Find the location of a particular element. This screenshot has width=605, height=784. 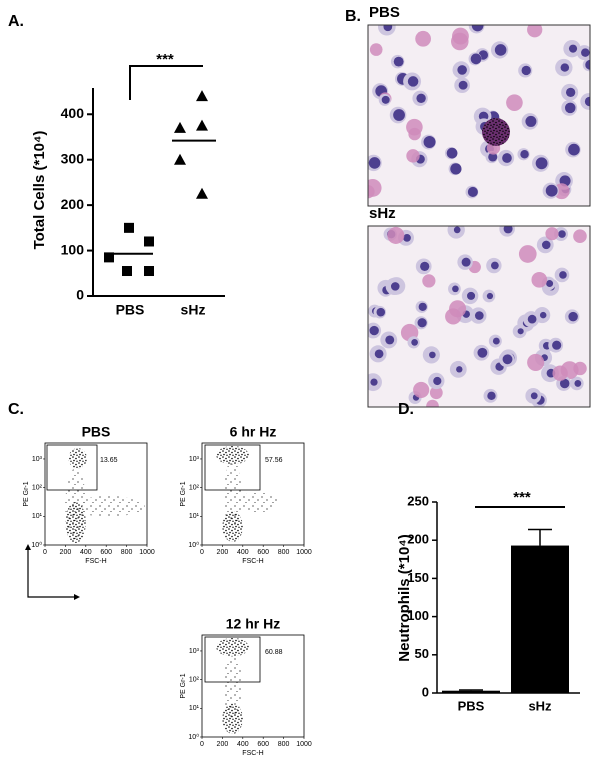

gate-percent: 13.65 is located at coordinates (109, 460).